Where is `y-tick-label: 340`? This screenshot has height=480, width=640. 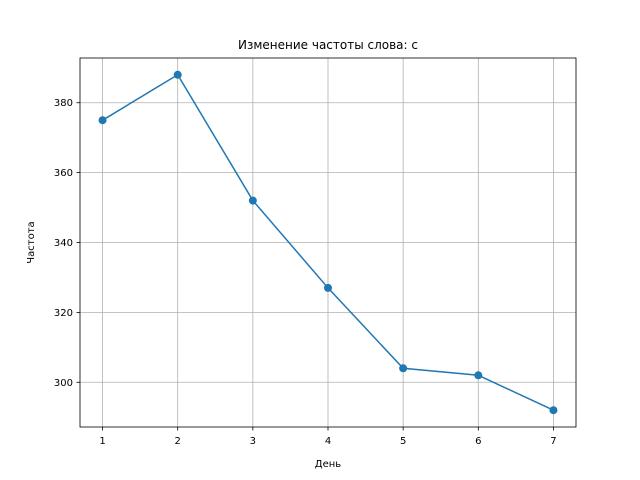 y-tick-label: 340 is located at coordinates (63, 243).